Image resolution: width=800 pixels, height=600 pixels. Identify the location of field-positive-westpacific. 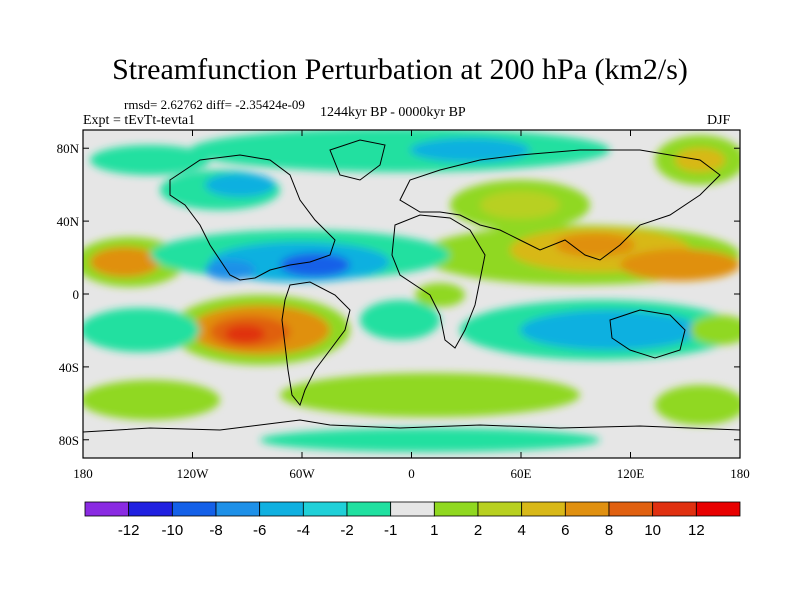
(680, 265).